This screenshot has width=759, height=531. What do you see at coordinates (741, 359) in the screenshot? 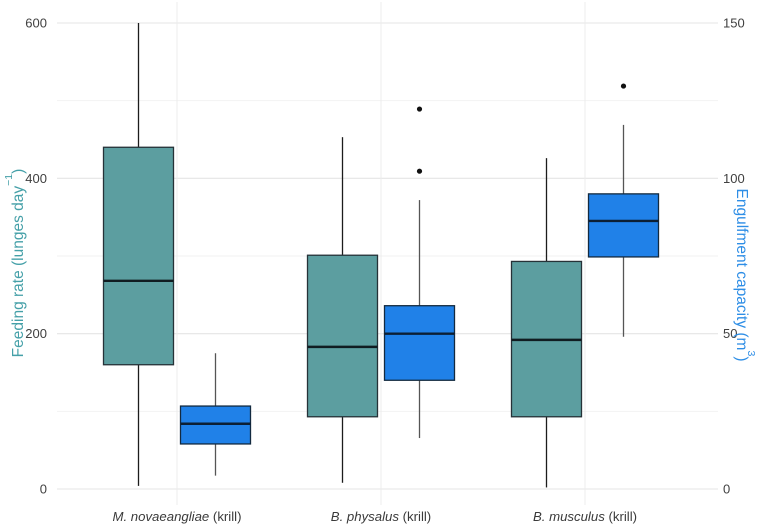
I see `right-axis-title-close: )` at bounding box center [741, 359].